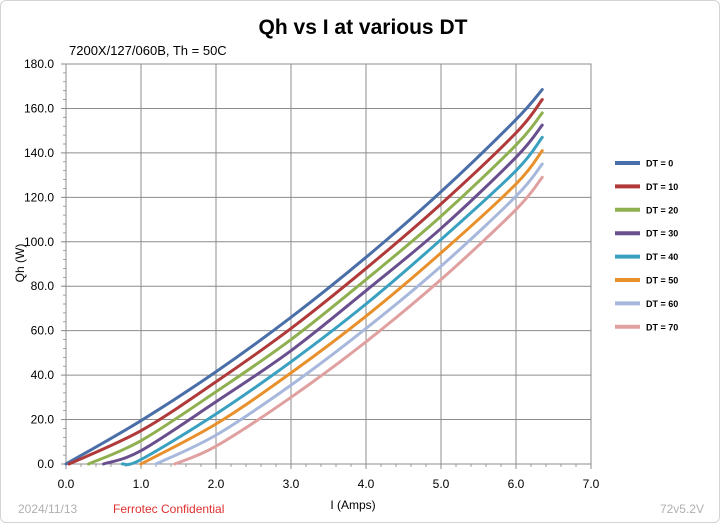 The image size is (720, 523). Describe the element at coordinates (168, 509) in the screenshot. I see `footer-confidential: Ferrotec Confidential` at that location.